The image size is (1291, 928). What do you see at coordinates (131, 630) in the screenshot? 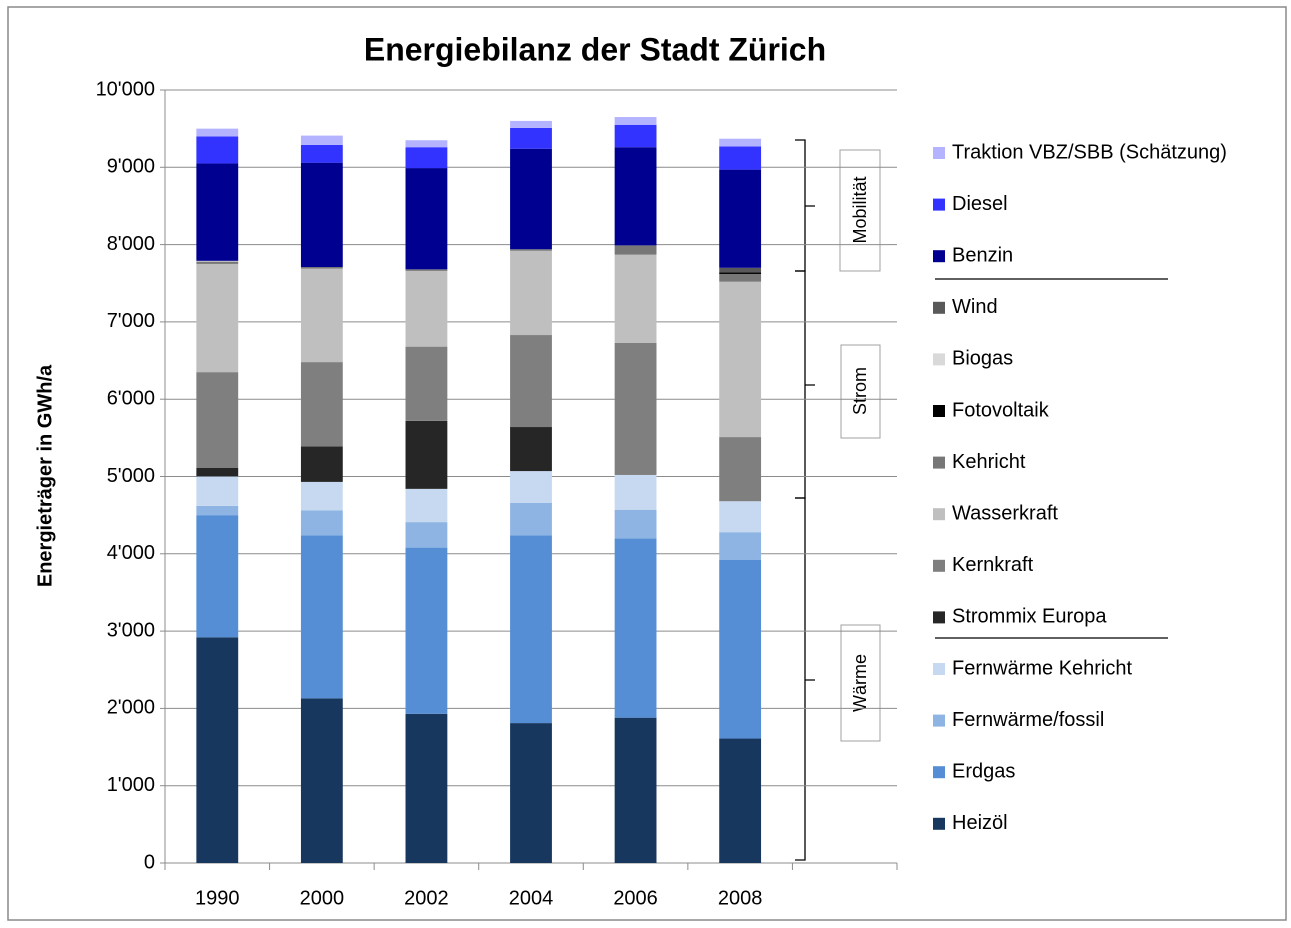
I see `y-tick-label: 3'000` at bounding box center [131, 630].